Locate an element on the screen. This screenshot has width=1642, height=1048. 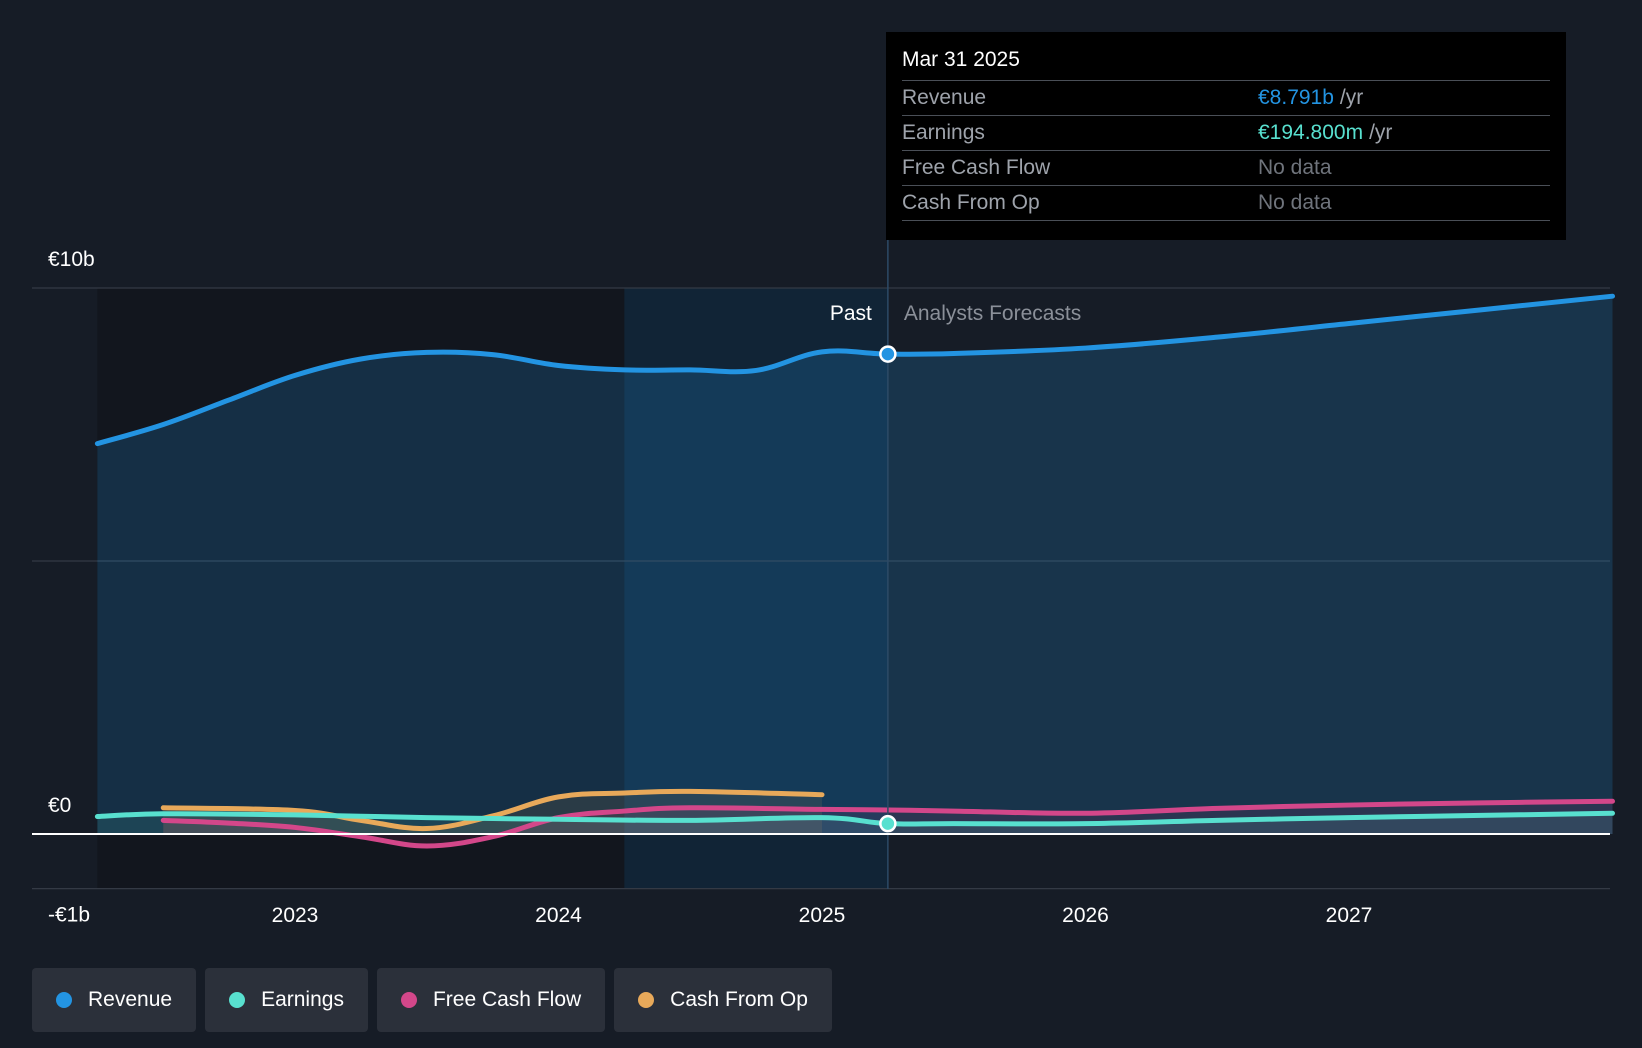
y-tick-label: -€1b is located at coordinates (69, 915).